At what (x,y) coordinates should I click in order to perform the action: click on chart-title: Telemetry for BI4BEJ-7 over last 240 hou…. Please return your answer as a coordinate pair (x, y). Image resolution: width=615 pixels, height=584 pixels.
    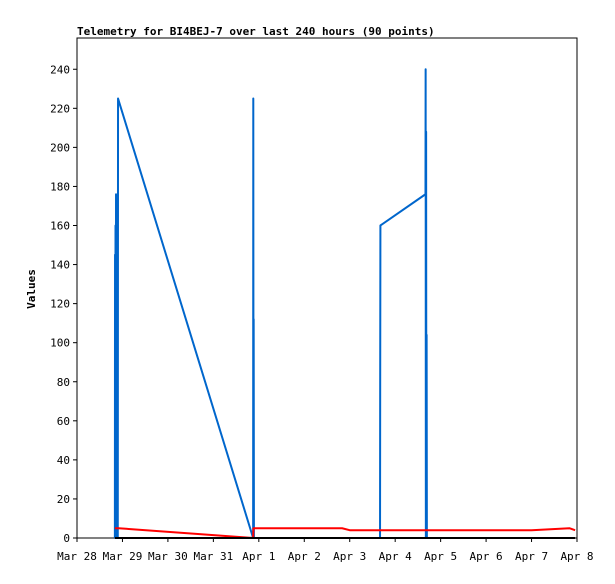
    Looking at the image, I should click on (256, 31).